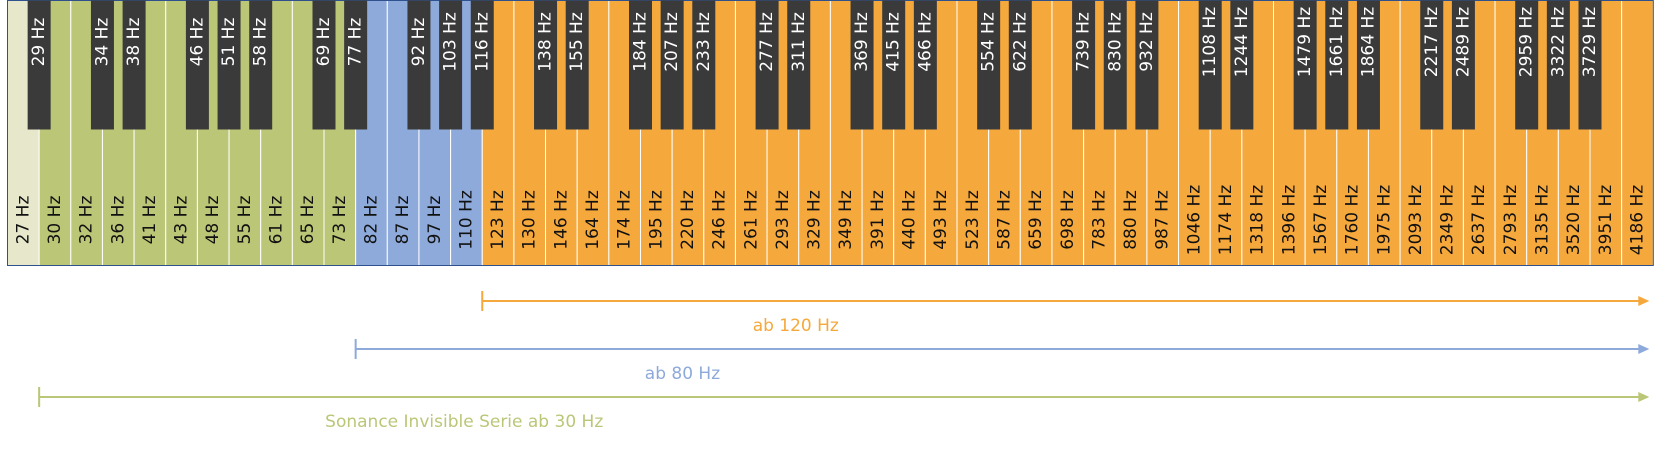  What do you see at coordinates (796, 326) in the screenshot?
I see `range-label: ab 120 Hz` at bounding box center [796, 326].